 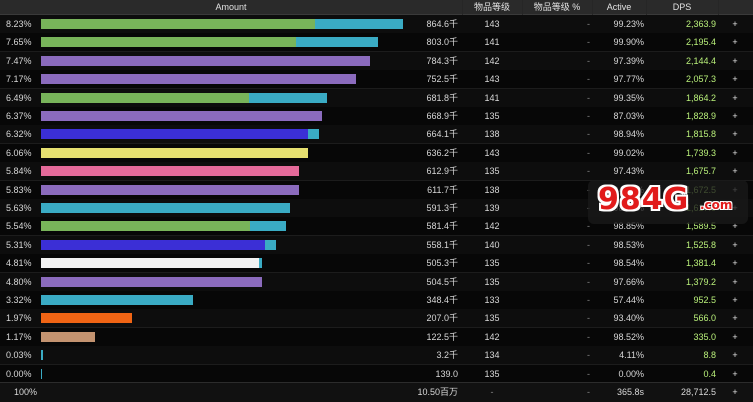 I want to click on table-row: 6.32% 664.1千 138 - 98.94% 1,815.8 +, so click(x=376, y=135).